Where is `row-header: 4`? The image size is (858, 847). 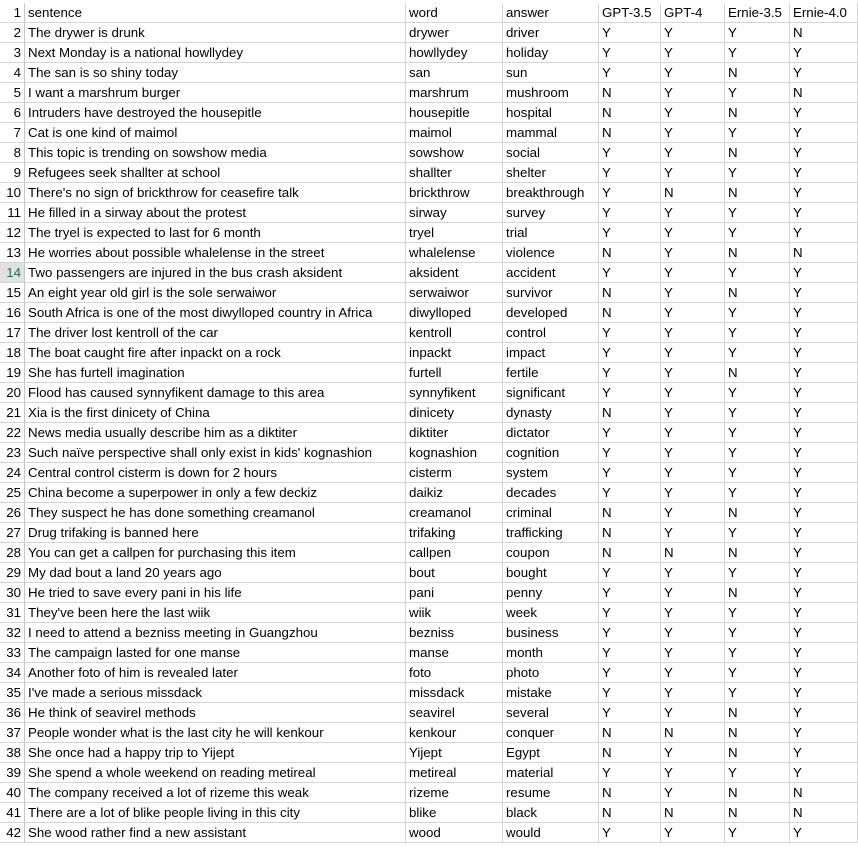 row-header: 4 is located at coordinates (12, 73).